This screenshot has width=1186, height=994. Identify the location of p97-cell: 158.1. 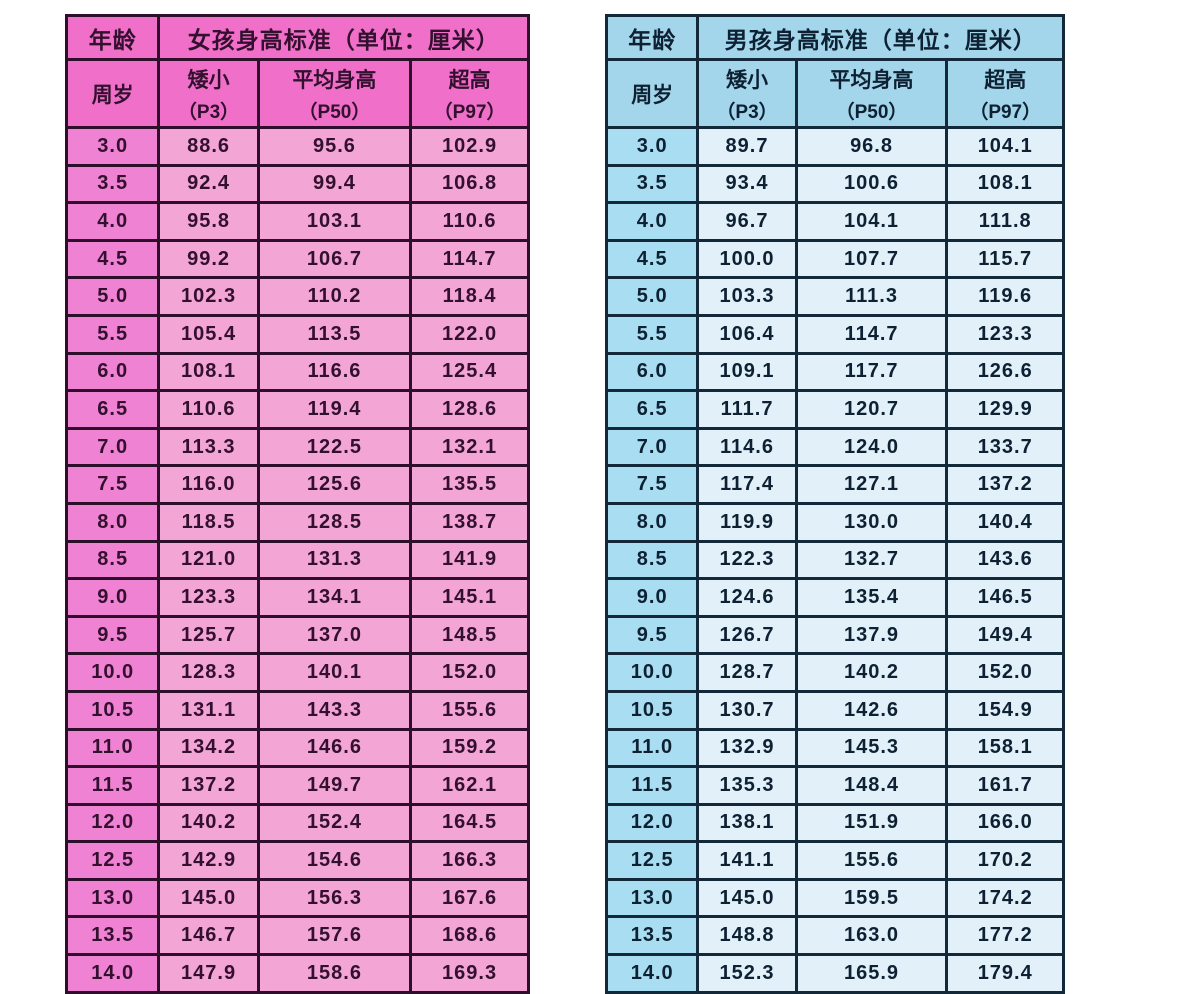
(1005, 748).